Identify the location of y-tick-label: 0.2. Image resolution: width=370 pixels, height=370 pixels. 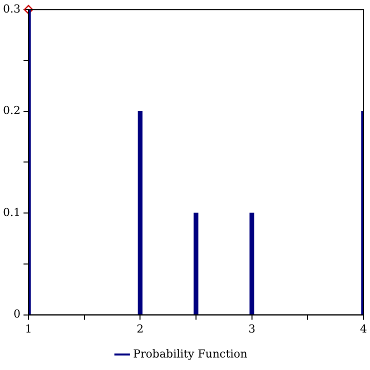
(11, 111).